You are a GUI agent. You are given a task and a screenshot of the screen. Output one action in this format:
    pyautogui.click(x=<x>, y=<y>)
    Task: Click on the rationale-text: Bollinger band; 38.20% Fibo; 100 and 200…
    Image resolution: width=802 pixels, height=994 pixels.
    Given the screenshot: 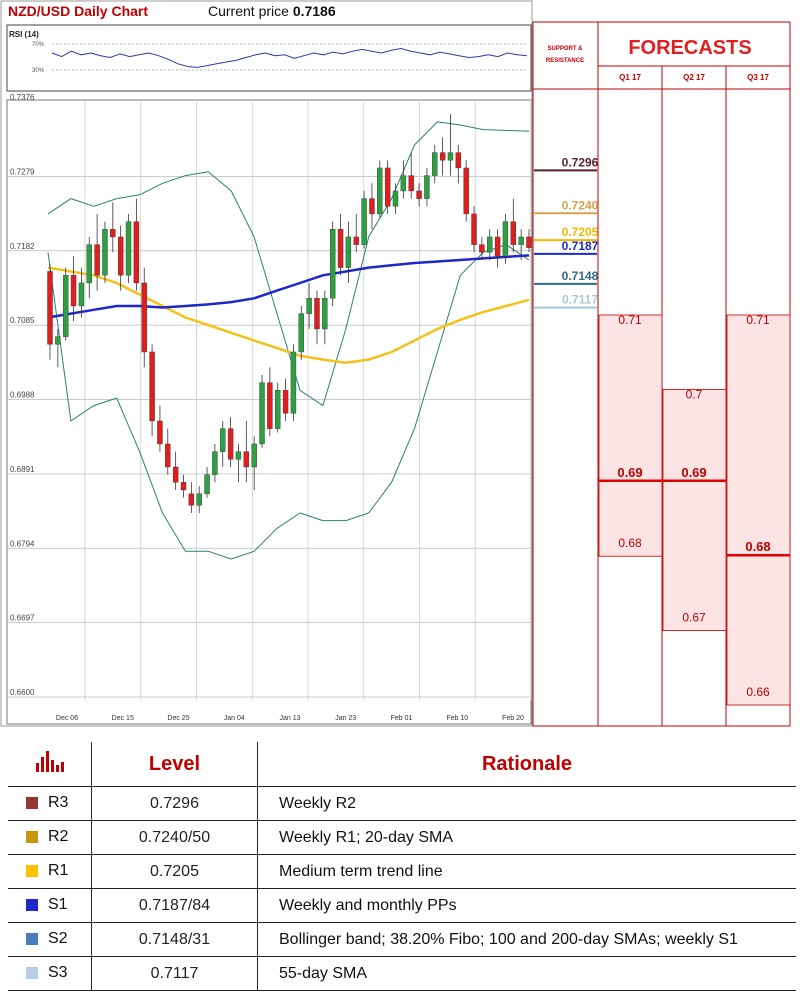 What is the action you would take?
    pyautogui.click(x=526, y=939)
    